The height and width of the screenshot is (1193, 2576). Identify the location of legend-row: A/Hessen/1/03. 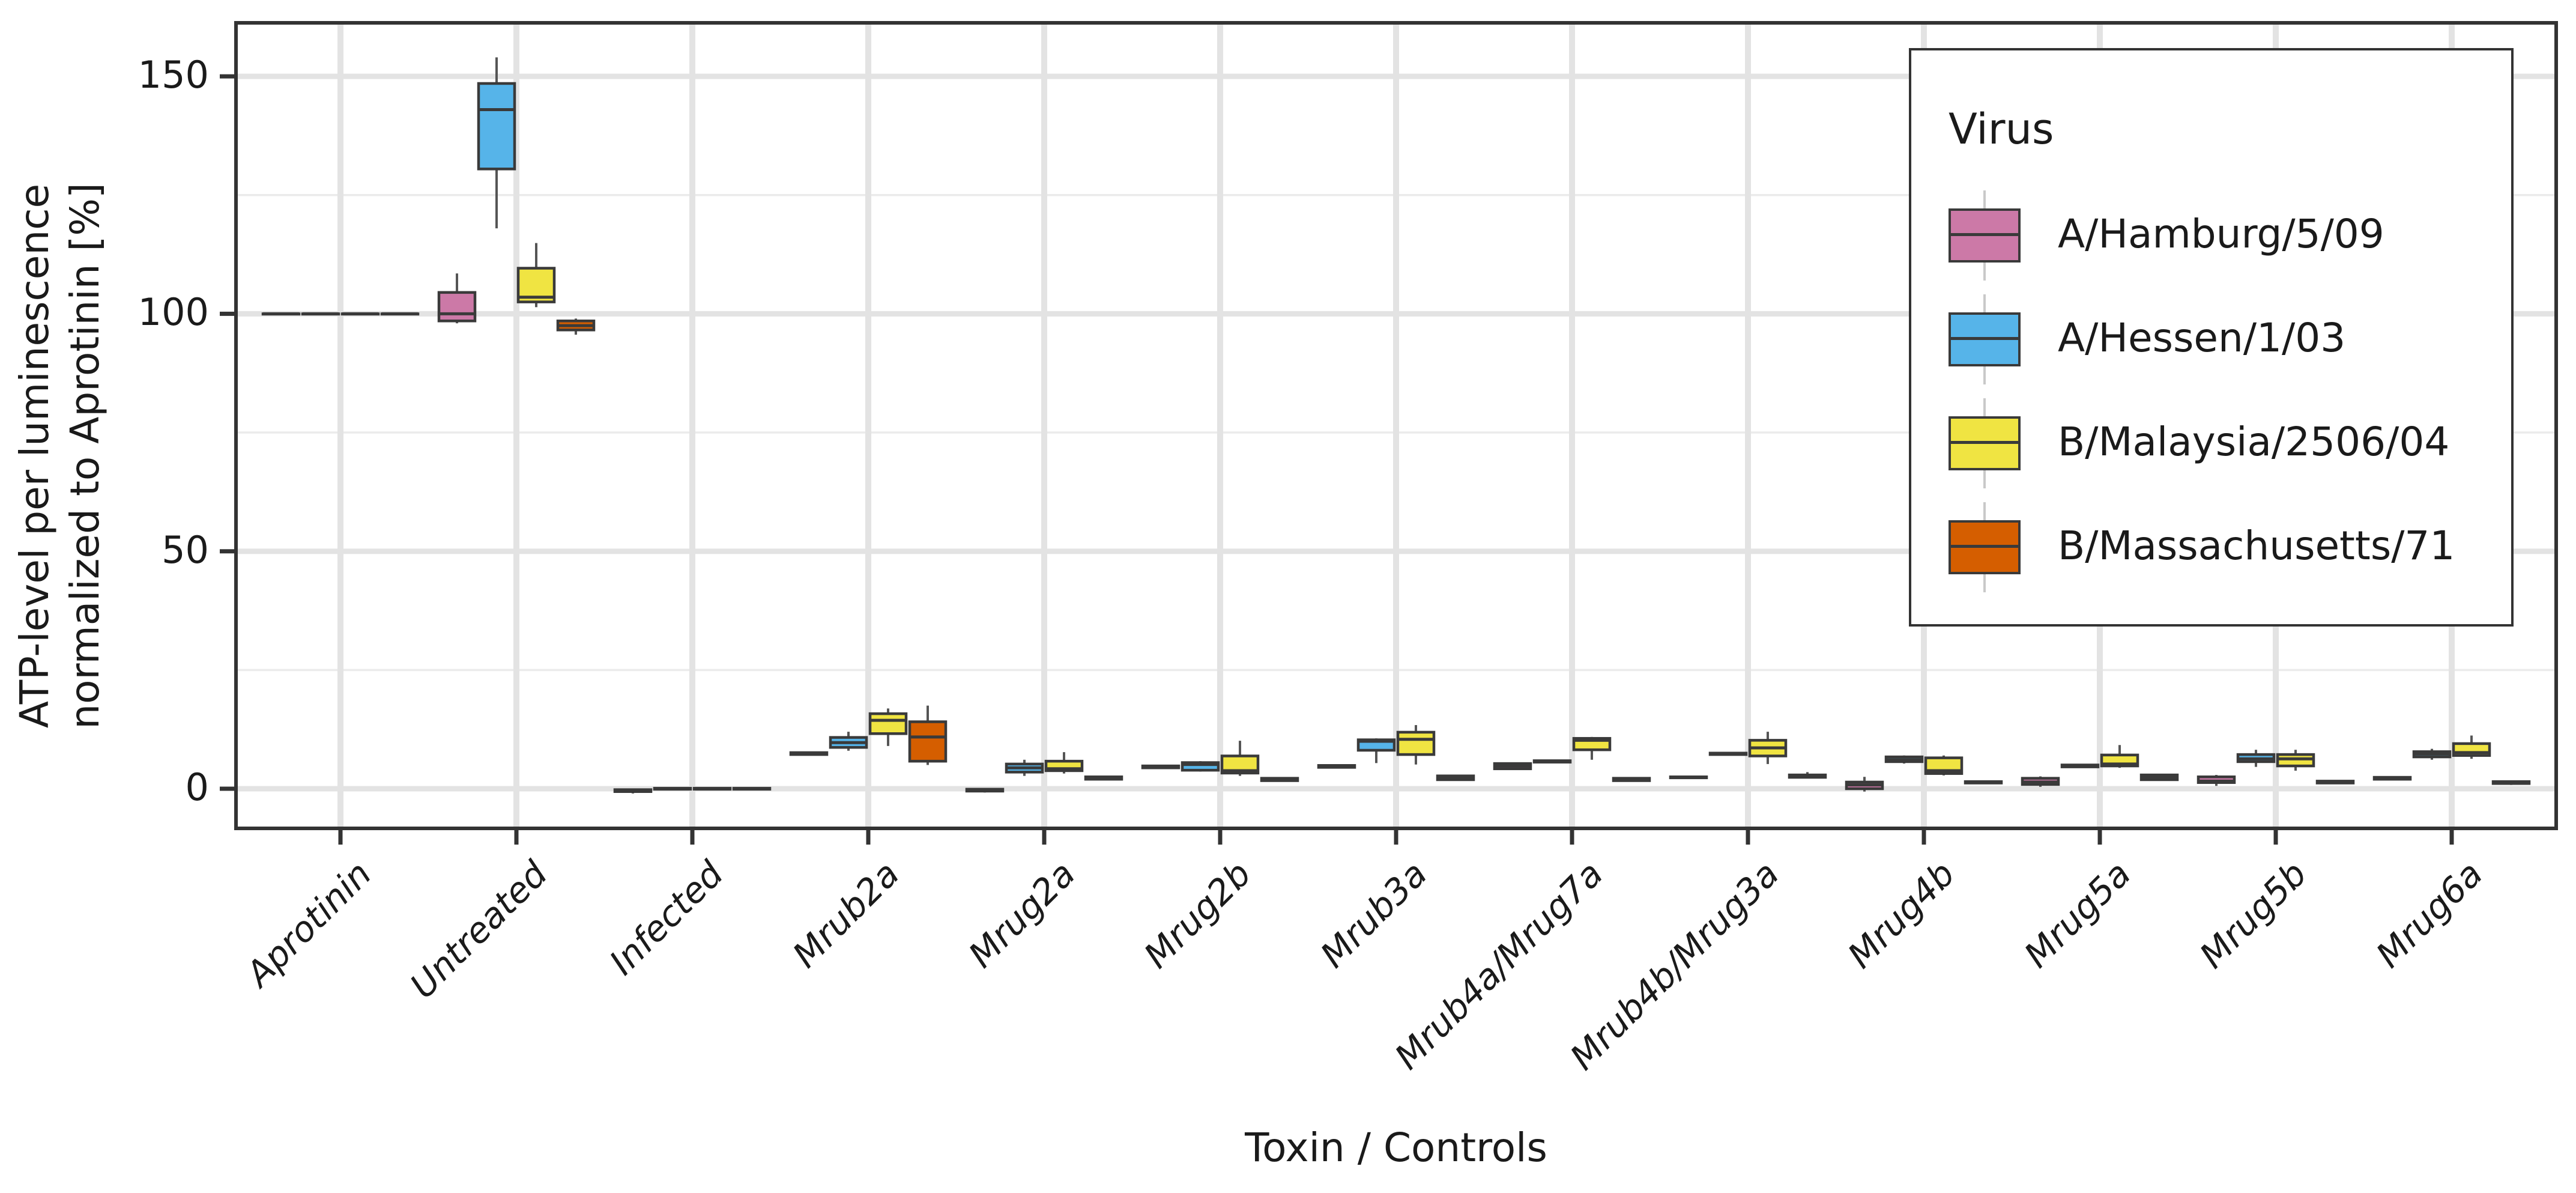
(2219, 339).